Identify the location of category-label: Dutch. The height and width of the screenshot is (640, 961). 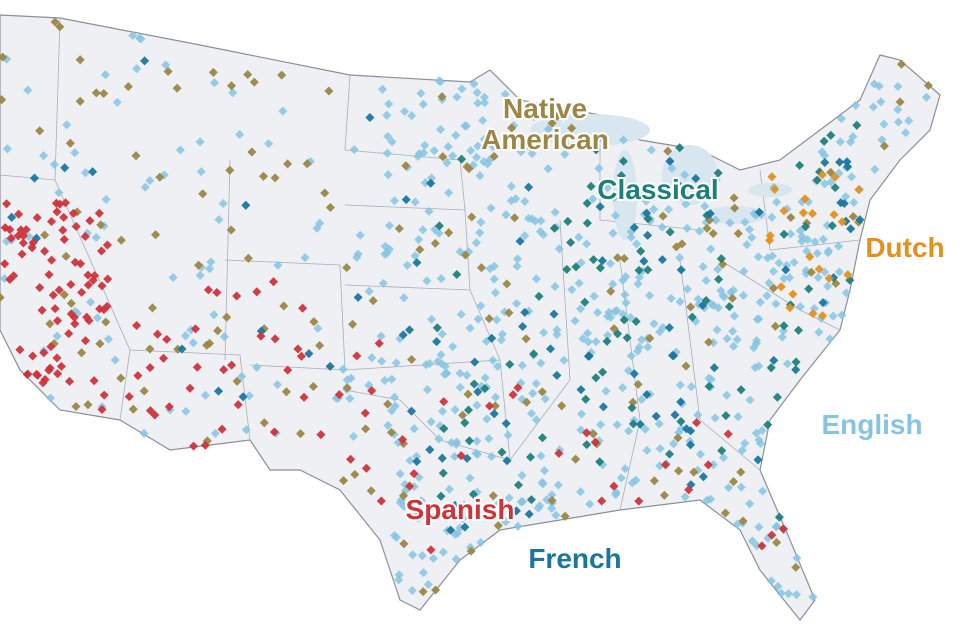
(904, 247).